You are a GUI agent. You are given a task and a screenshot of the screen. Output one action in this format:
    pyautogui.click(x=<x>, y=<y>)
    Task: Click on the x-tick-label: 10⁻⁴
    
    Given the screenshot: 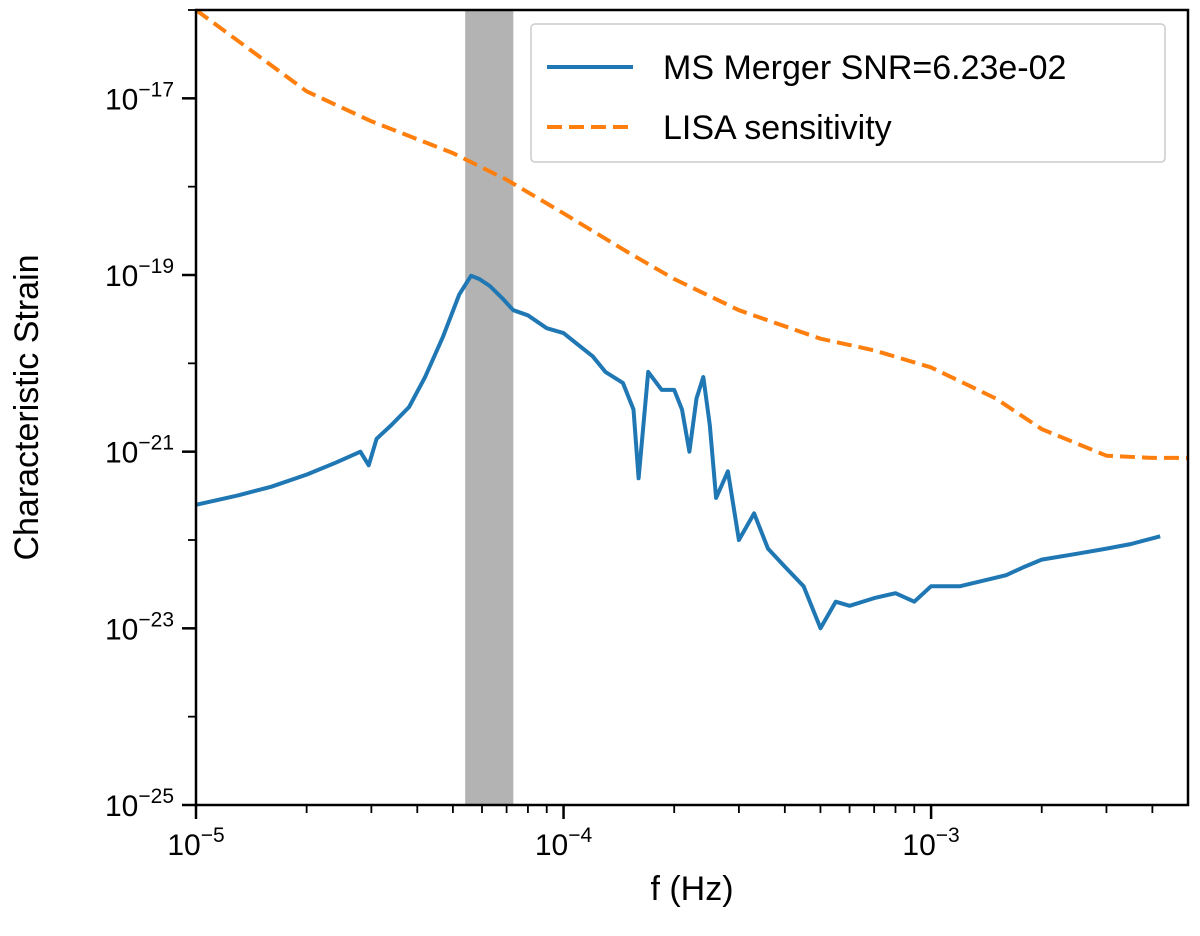 What is the action you would take?
    pyautogui.click(x=564, y=843)
    